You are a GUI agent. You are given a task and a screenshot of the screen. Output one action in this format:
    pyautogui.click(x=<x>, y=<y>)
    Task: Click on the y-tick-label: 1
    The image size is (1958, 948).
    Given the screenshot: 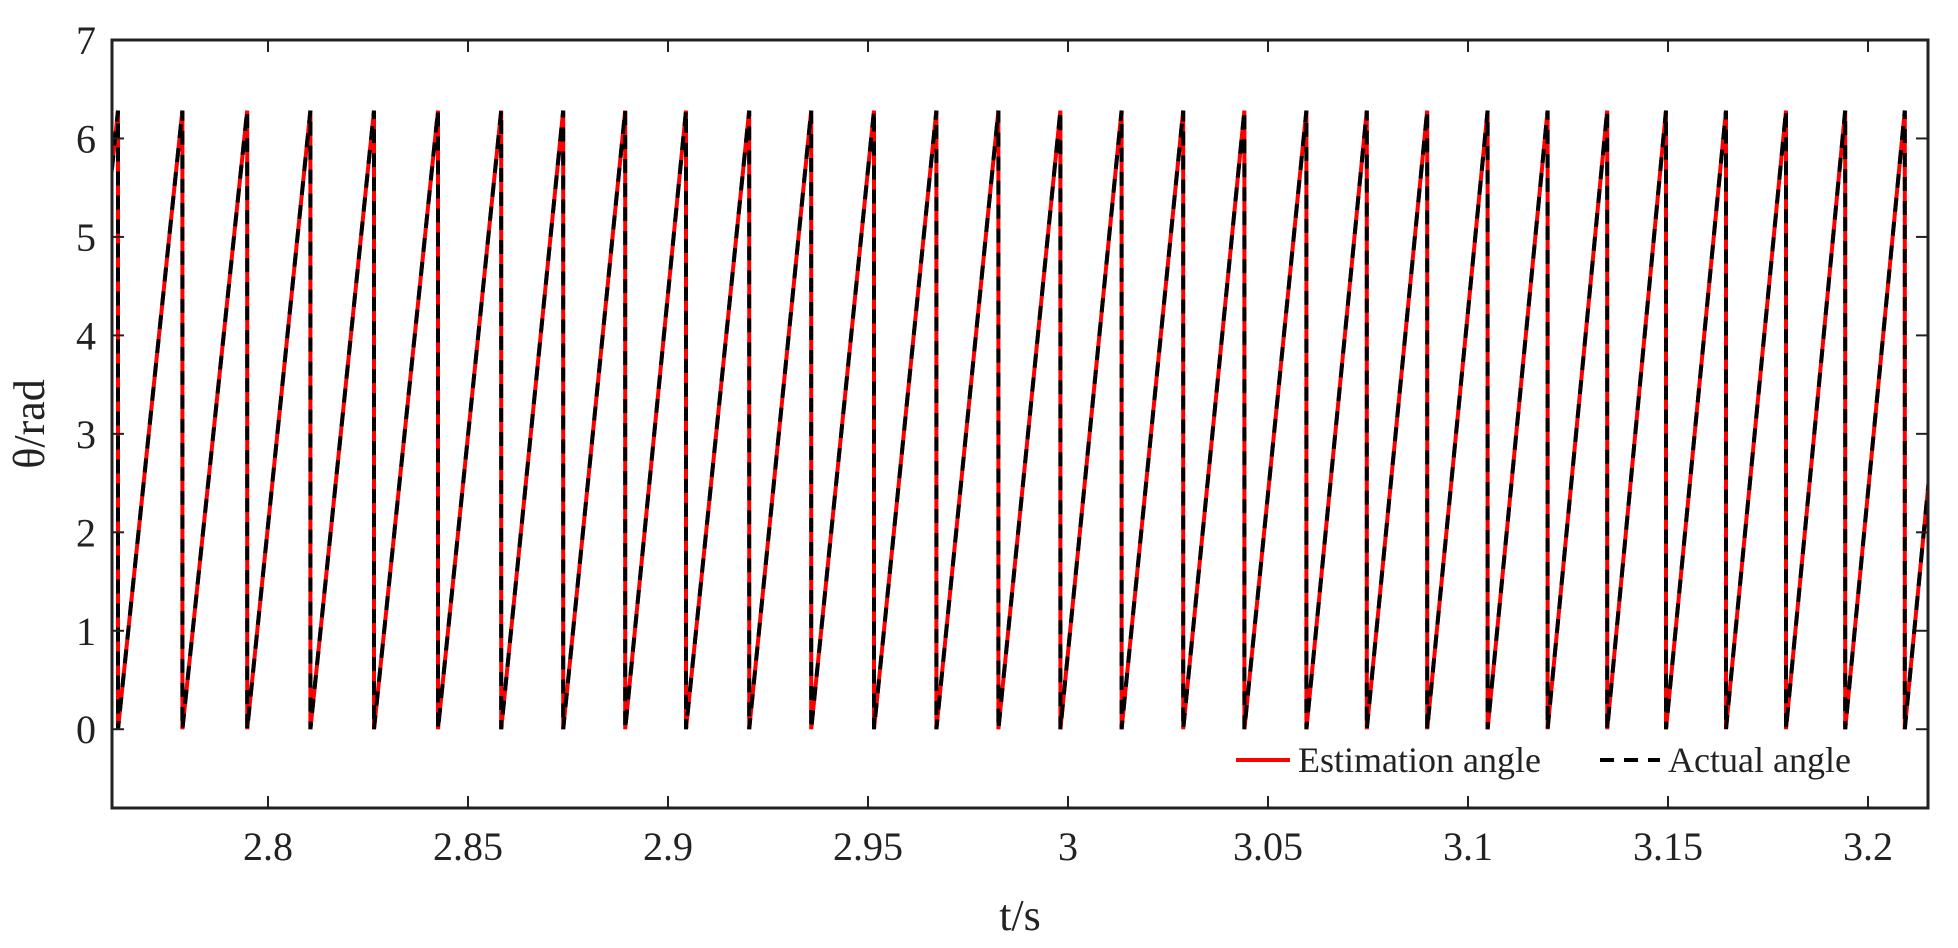 What is the action you would take?
    pyautogui.click(x=86, y=631)
    